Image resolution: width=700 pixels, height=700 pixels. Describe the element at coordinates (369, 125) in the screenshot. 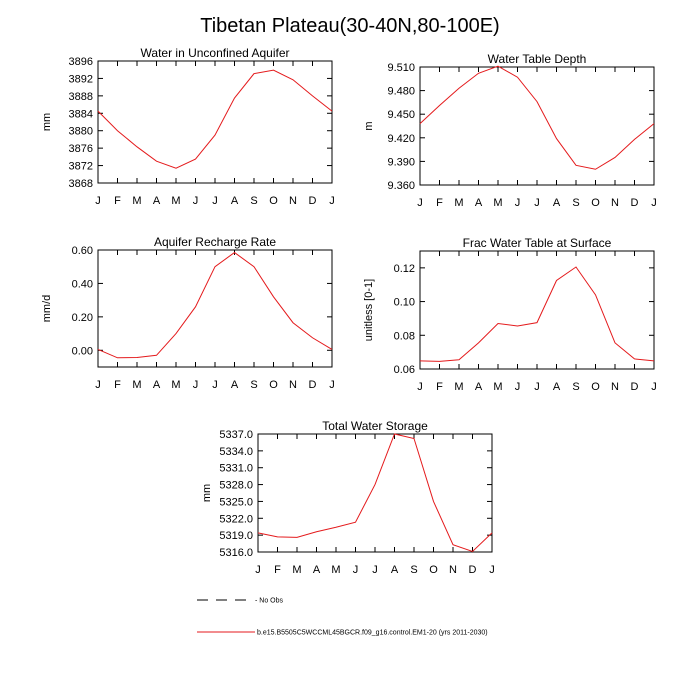

I see `y-axis-label: m` at that location.